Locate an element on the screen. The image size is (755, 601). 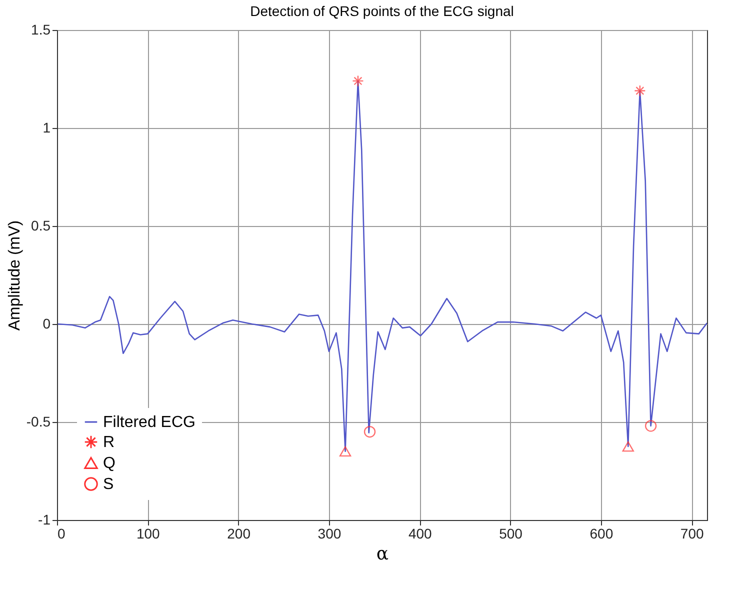
x-tick-label: 300 is located at coordinates (330, 534).